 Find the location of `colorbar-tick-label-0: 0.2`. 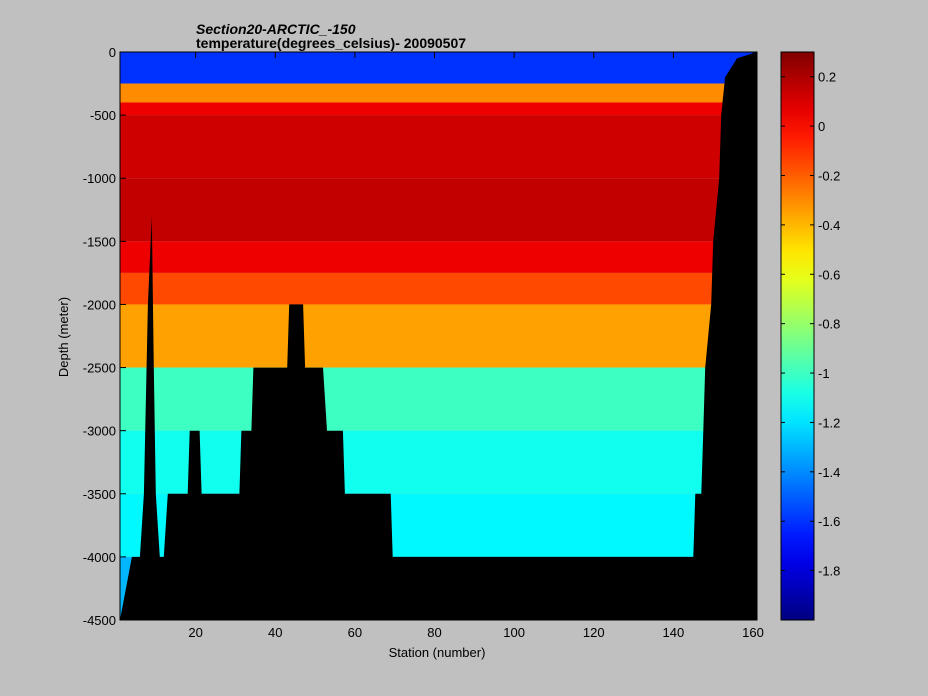

colorbar-tick-label-0: 0.2 is located at coordinates (827, 77).